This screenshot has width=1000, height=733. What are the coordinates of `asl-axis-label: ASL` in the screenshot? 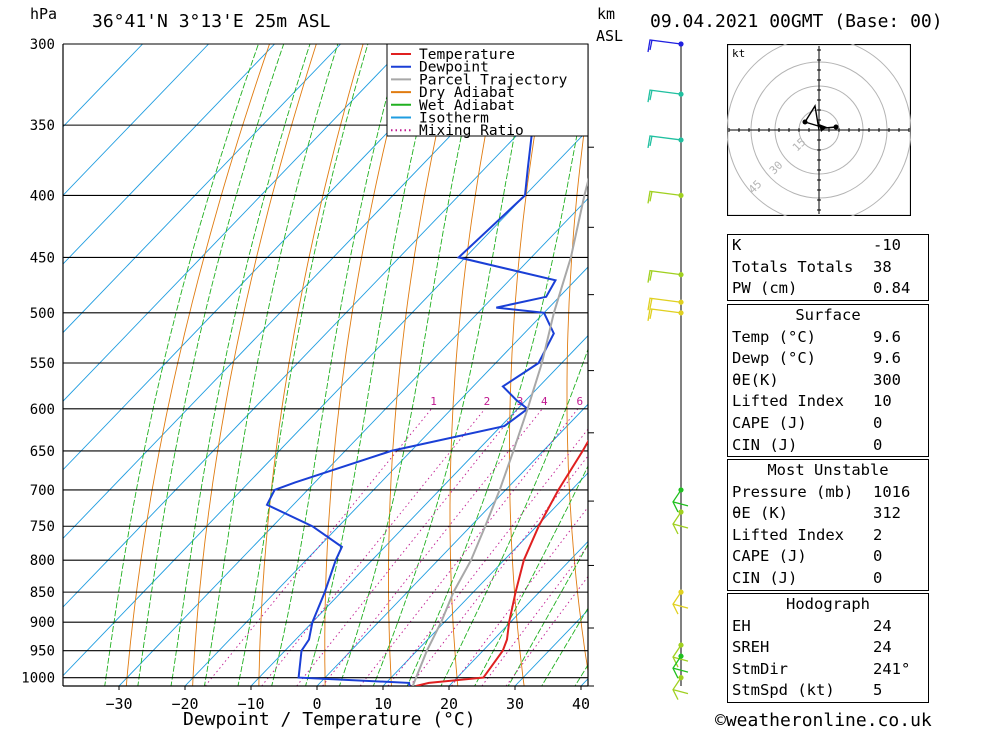 It's located at (610, 36).